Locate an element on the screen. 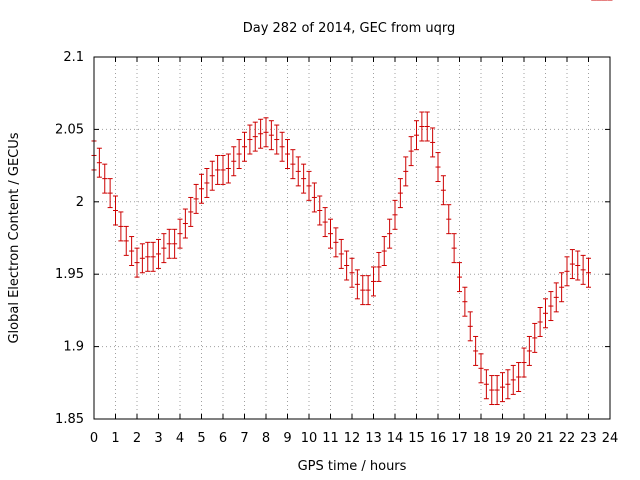 Image resolution: width=640 pixels, height=480 pixels. x-tick-label: 16 is located at coordinates (438, 438).